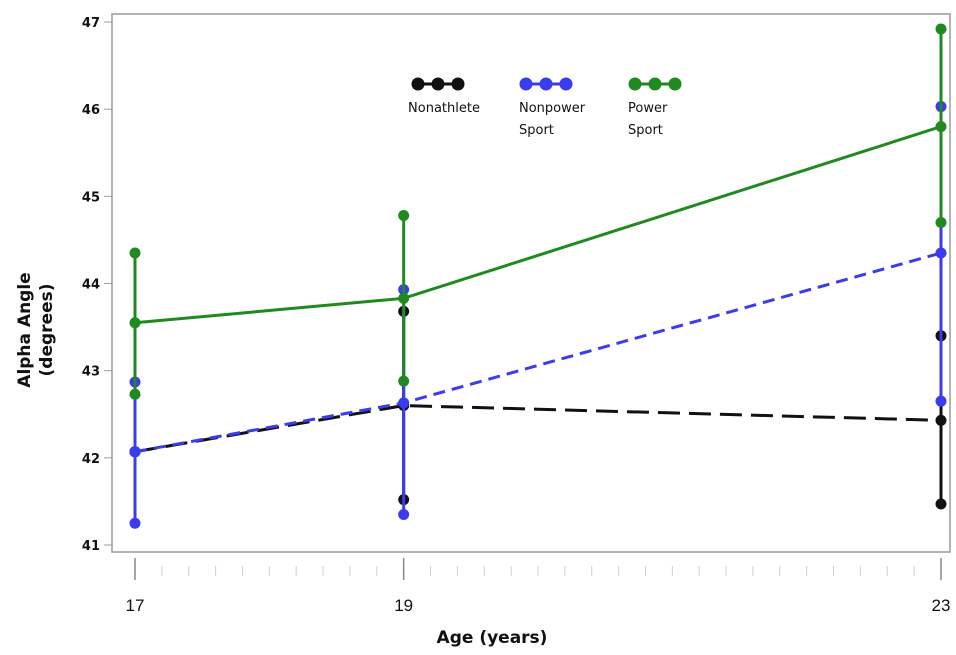 The height and width of the screenshot is (655, 956). I want to click on y-tick-label: 43, so click(91, 372).